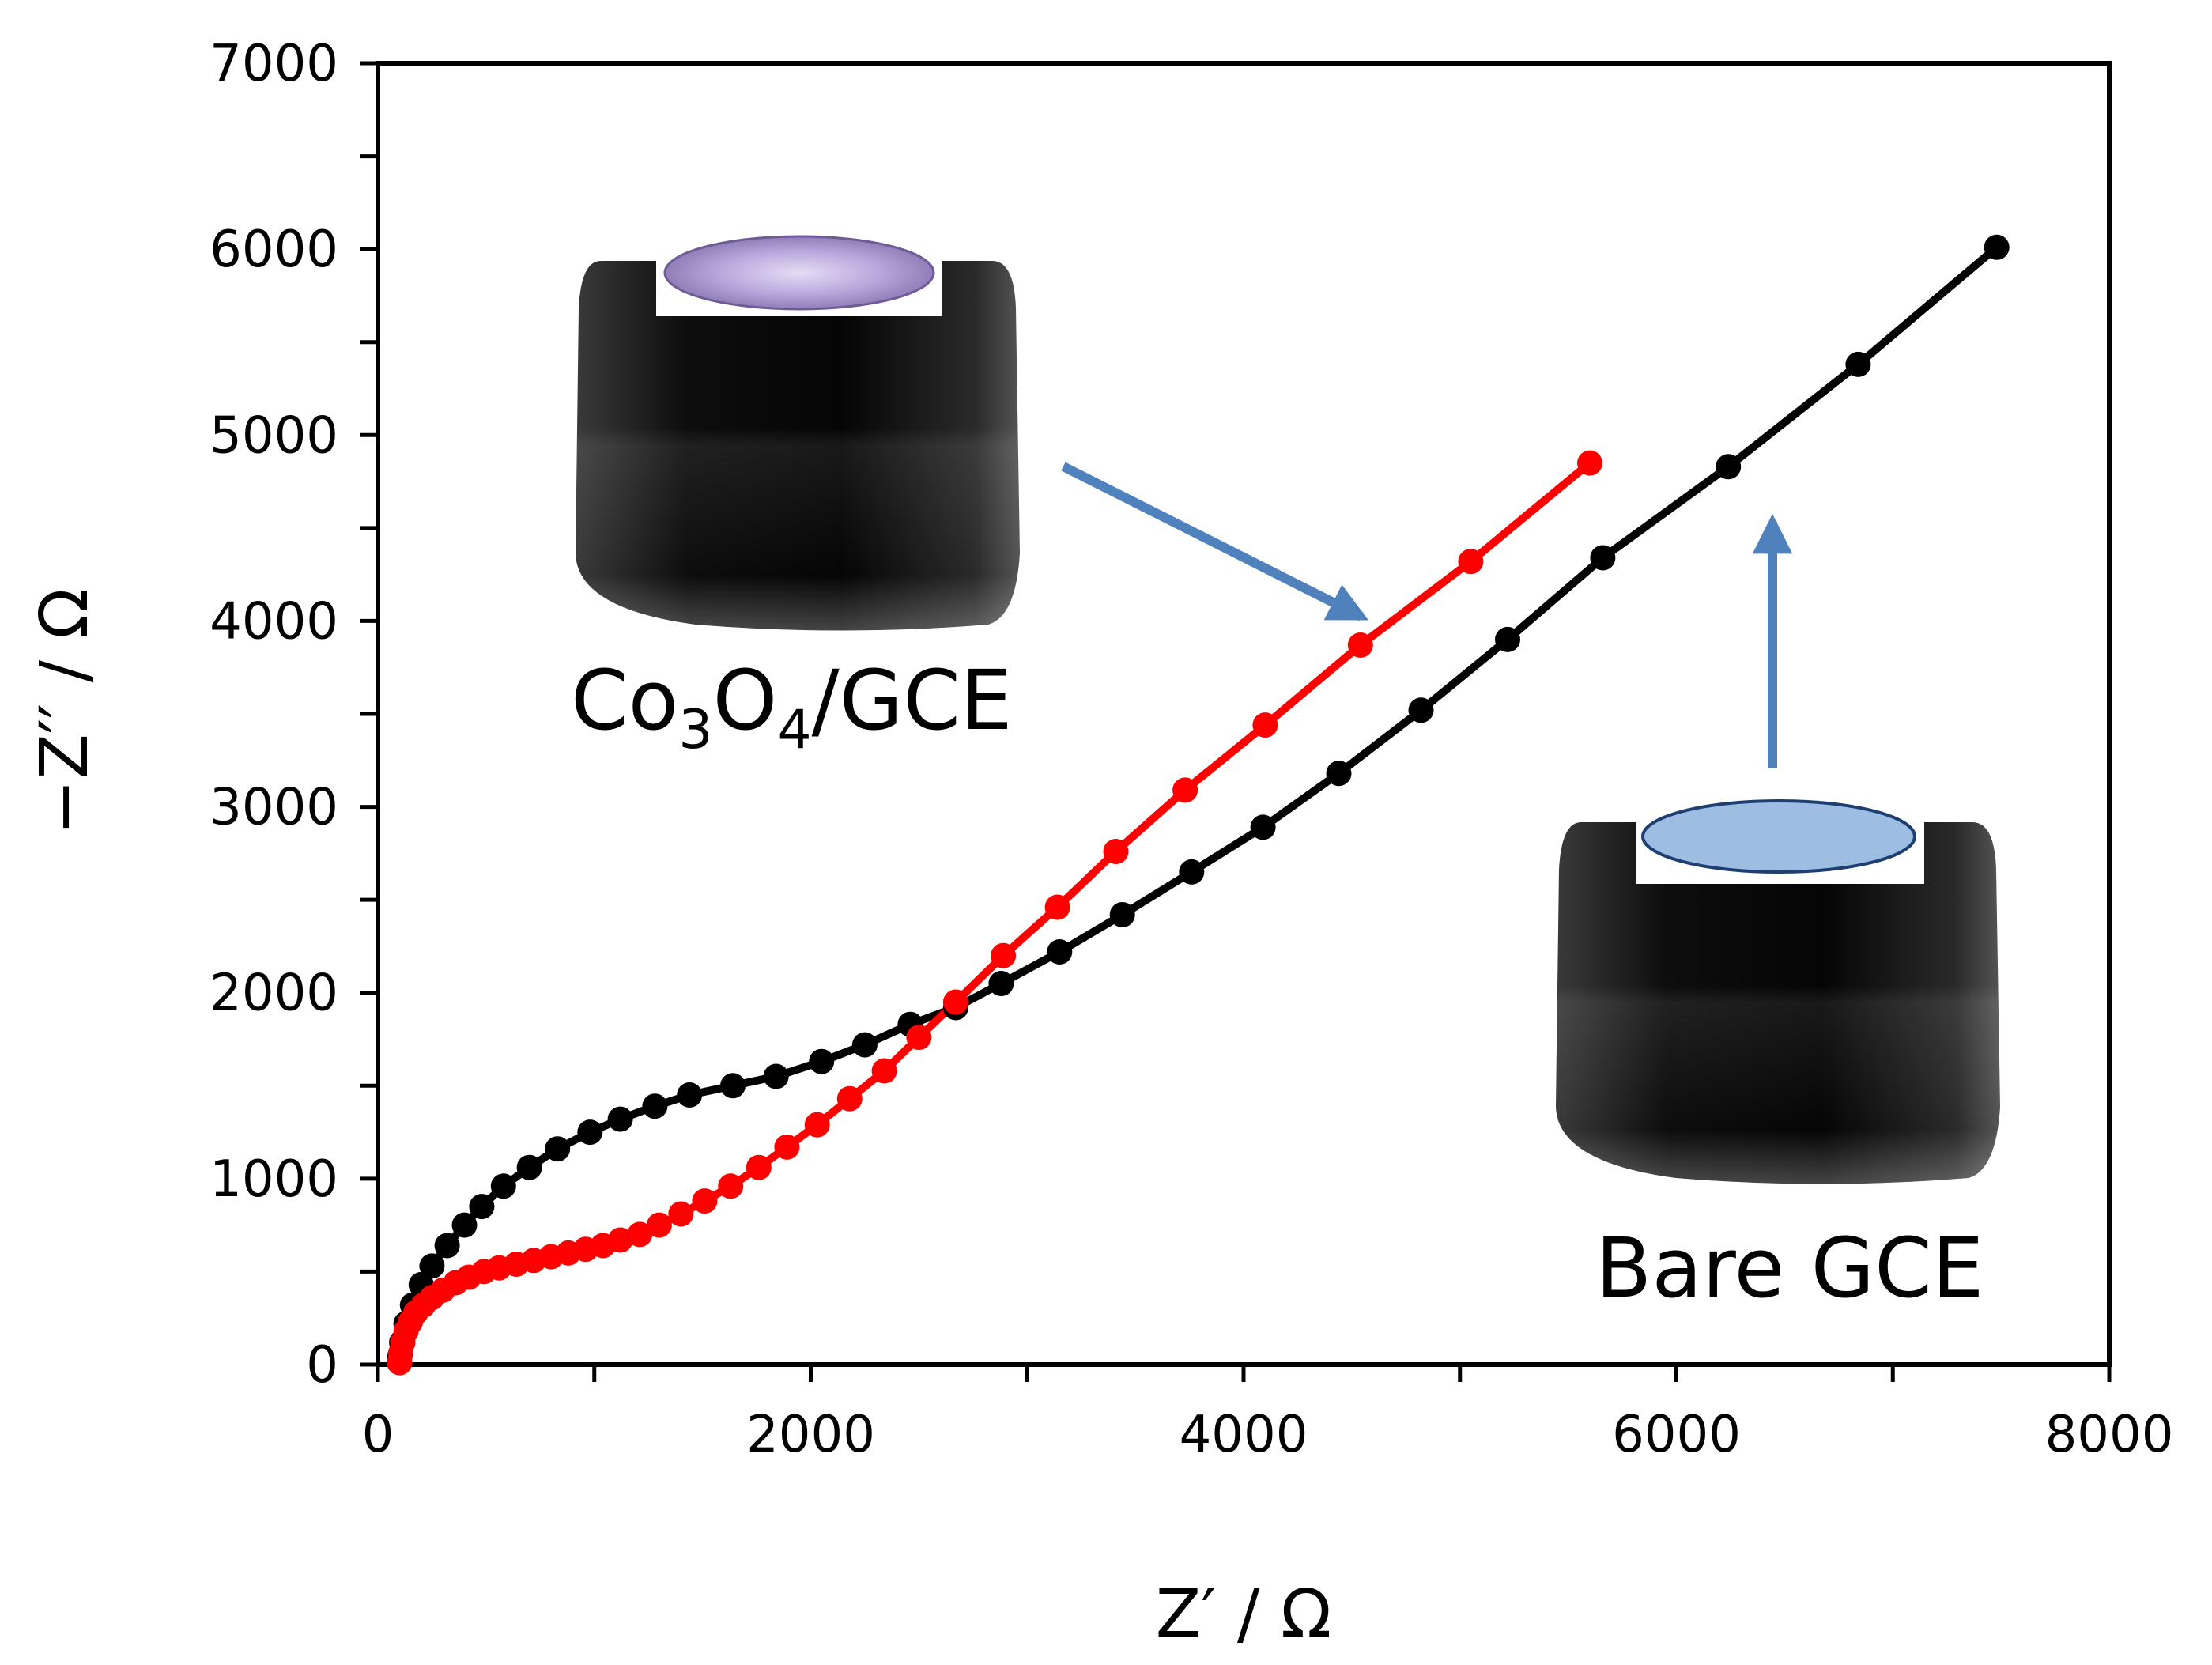 The height and width of the screenshot is (1665, 2212). What do you see at coordinates (1244, 1613) in the screenshot?
I see `x-axis-title: Z′ / Ω` at bounding box center [1244, 1613].